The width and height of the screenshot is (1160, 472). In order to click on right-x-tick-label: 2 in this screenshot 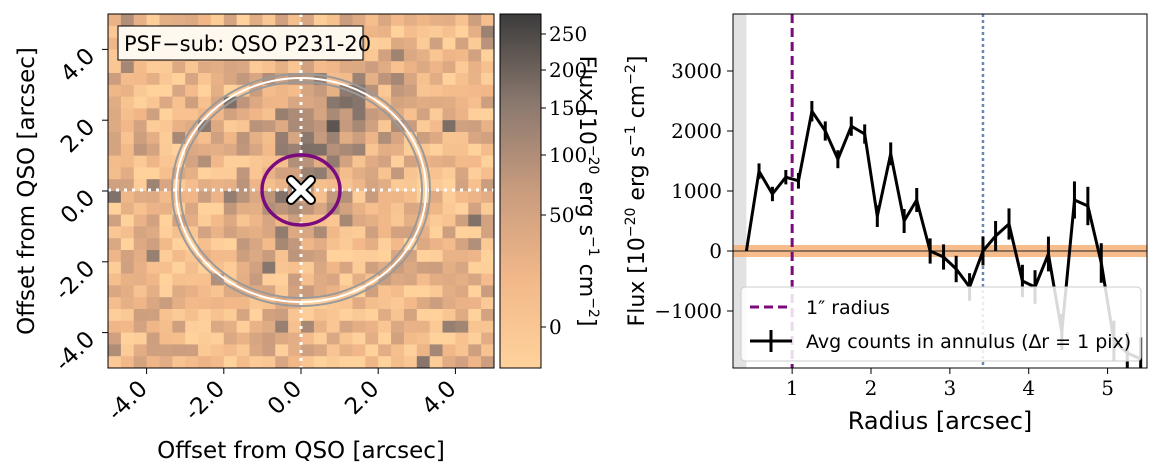, I will do `click(871, 388)`.